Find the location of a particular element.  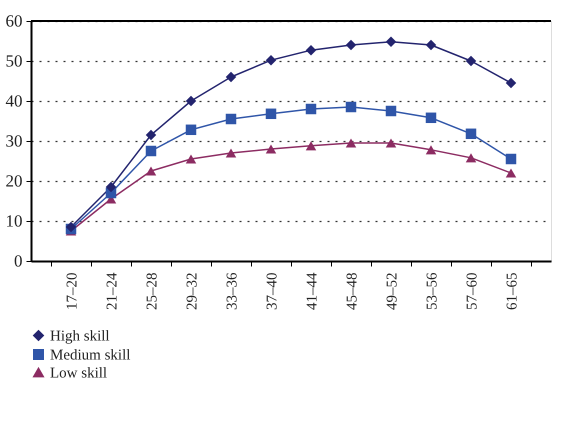

x-tick-label: 53–56 is located at coordinates (432, 291).